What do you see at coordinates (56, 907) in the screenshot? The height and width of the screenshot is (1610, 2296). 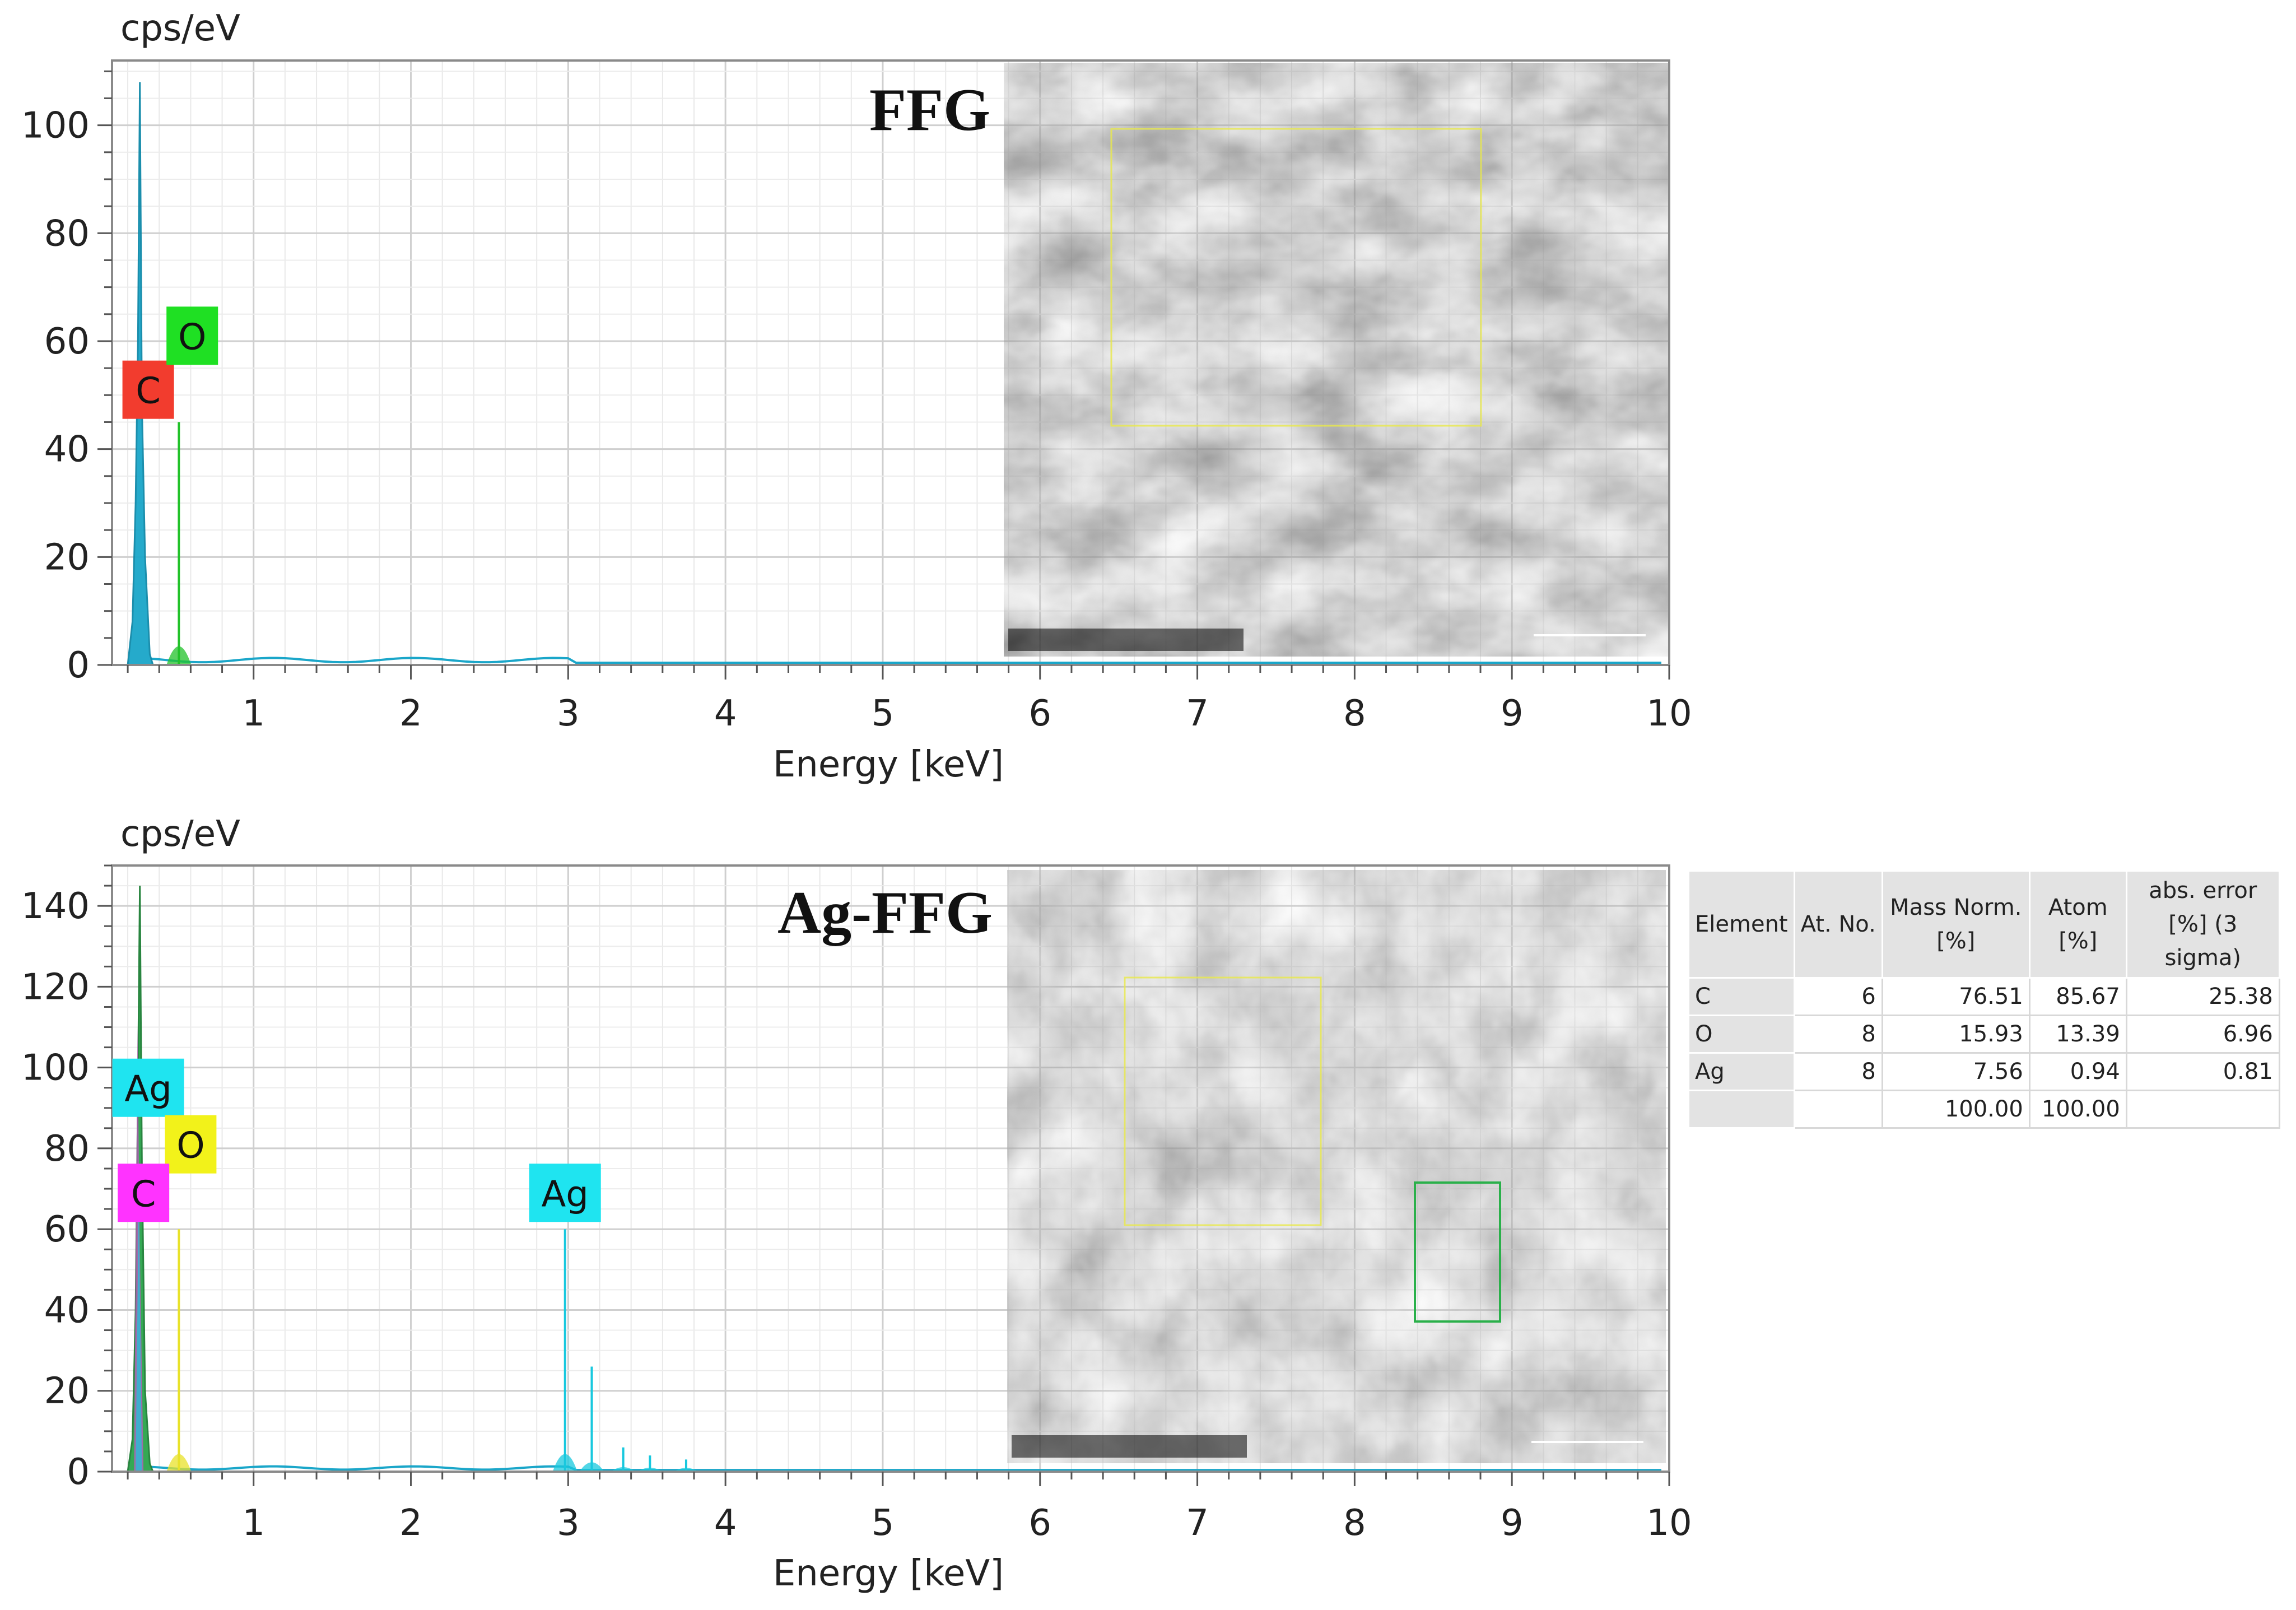 I see `y-tick-label: 140` at bounding box center [56, 907].